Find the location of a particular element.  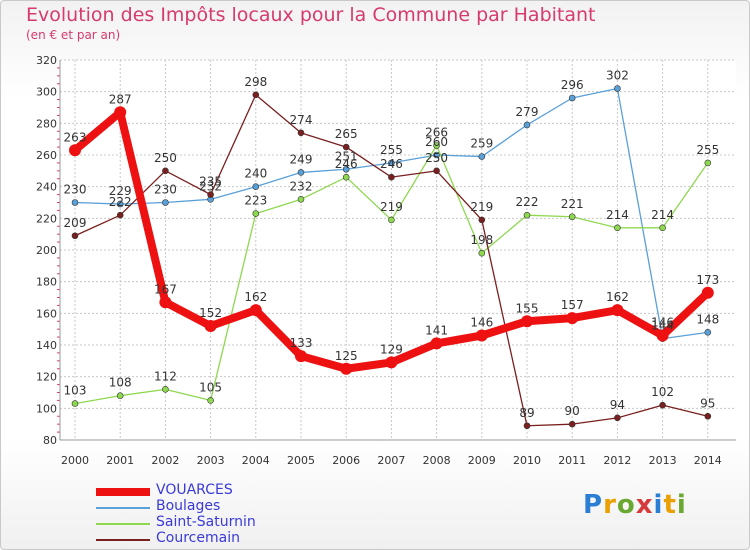

data-label: 198 is located at coordinates (481, 240).